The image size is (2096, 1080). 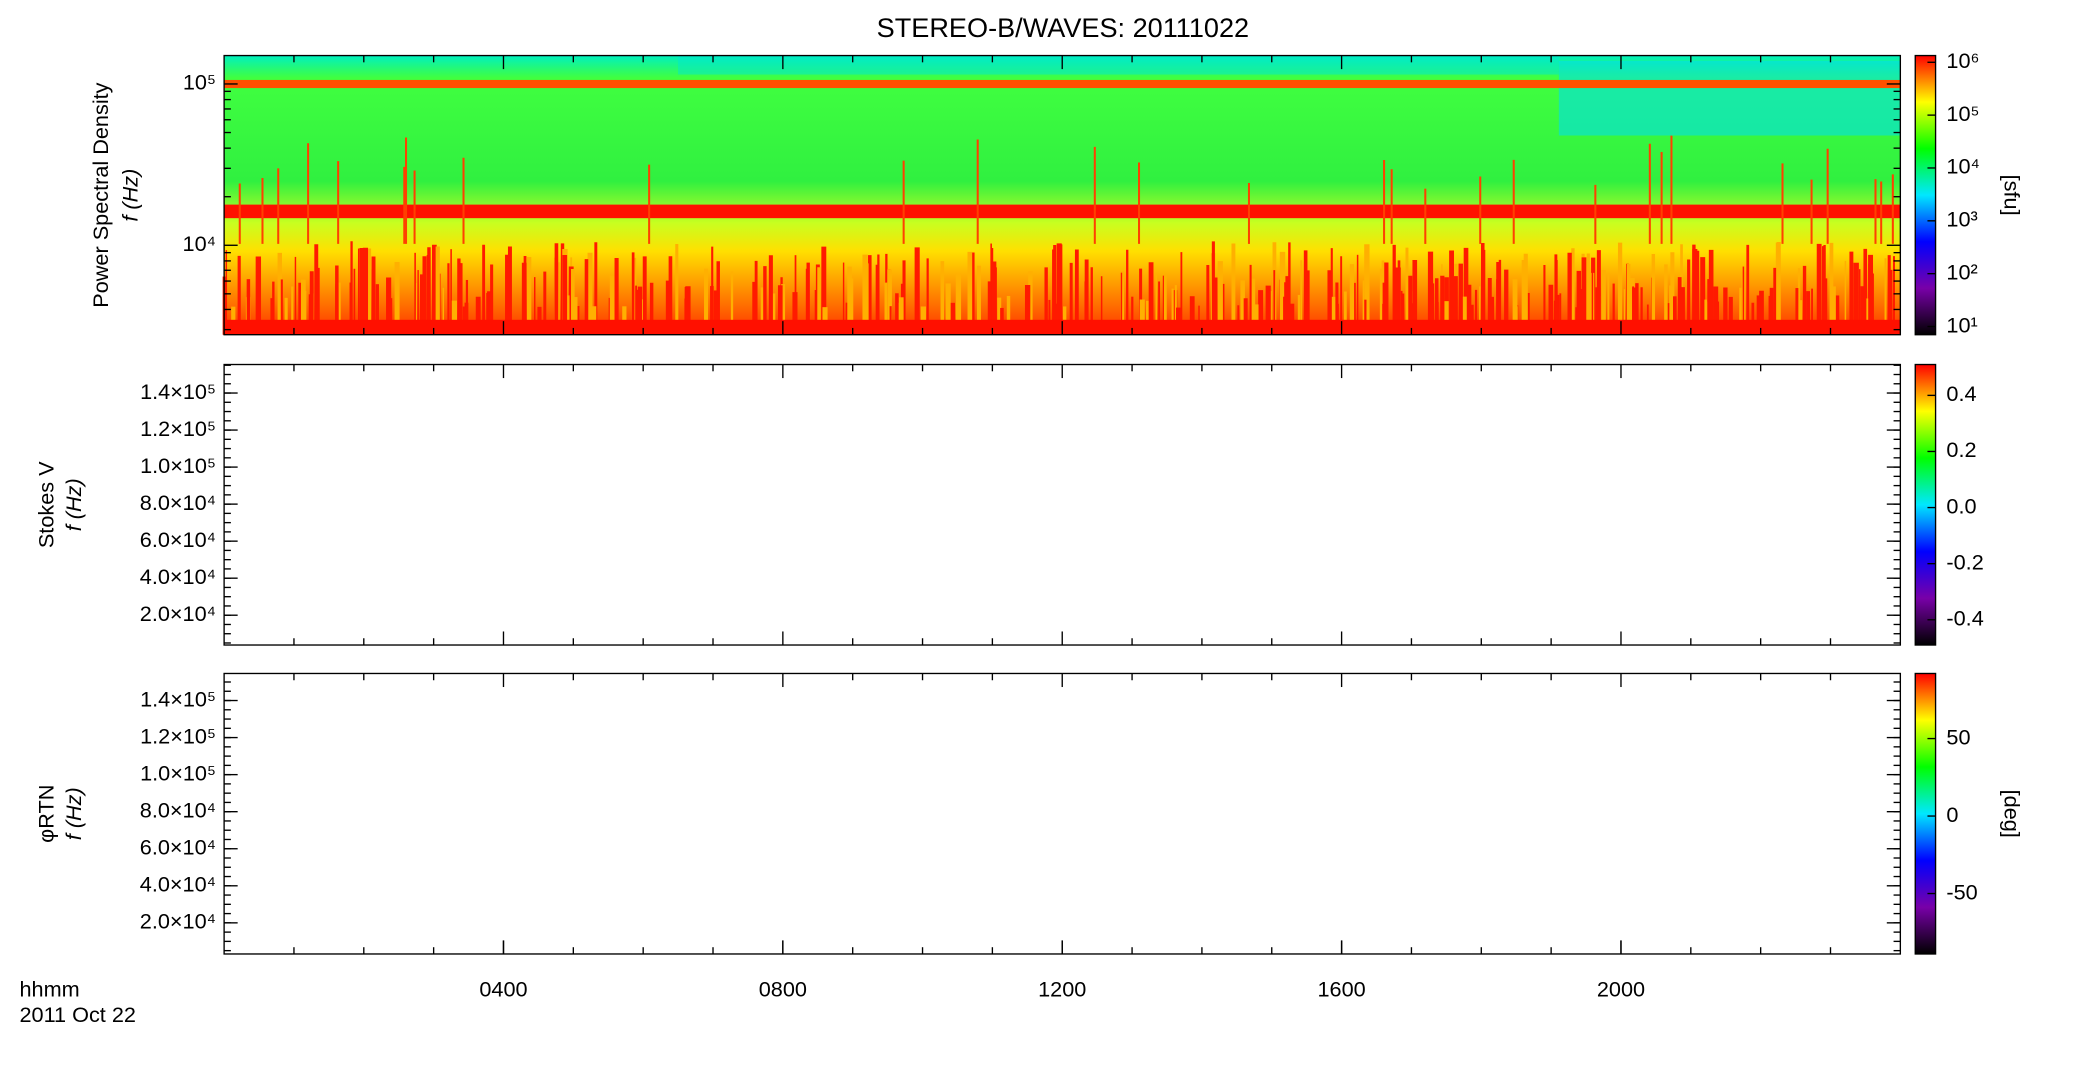 What do you see at coordinates (1961, 271) in the screenshot?
I see `colorbar-tick-label: 10²` at bounding box center [1961, 271].